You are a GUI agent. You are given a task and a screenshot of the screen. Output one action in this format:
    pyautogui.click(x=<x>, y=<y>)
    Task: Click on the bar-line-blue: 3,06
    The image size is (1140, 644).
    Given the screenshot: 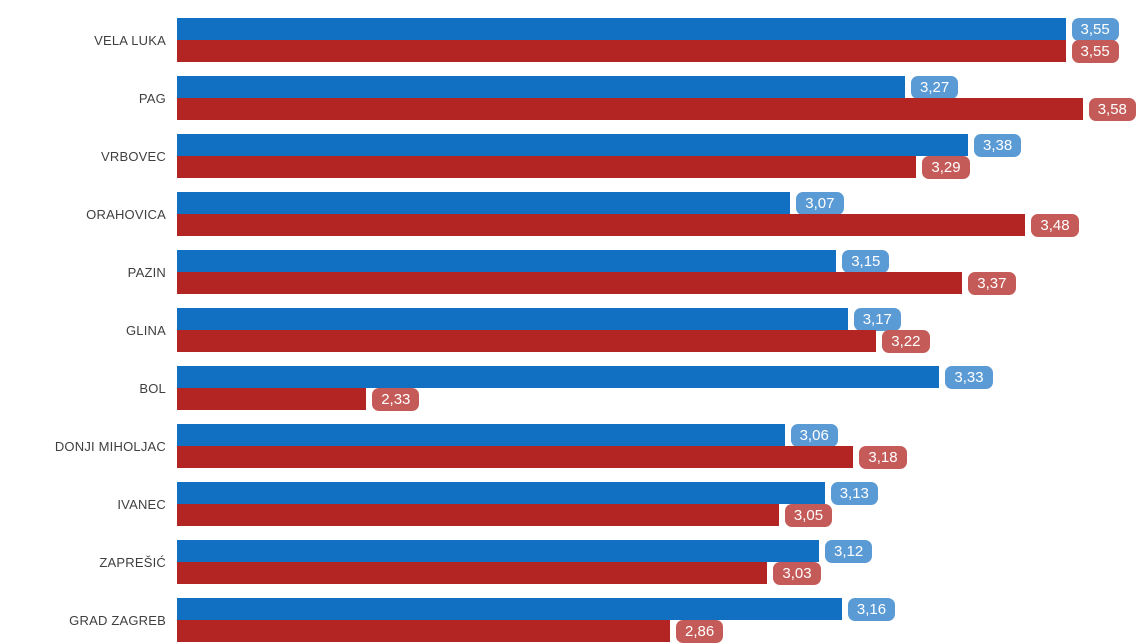 What is the action you would take?
    pyautogui.click(x=658, y=435)
    